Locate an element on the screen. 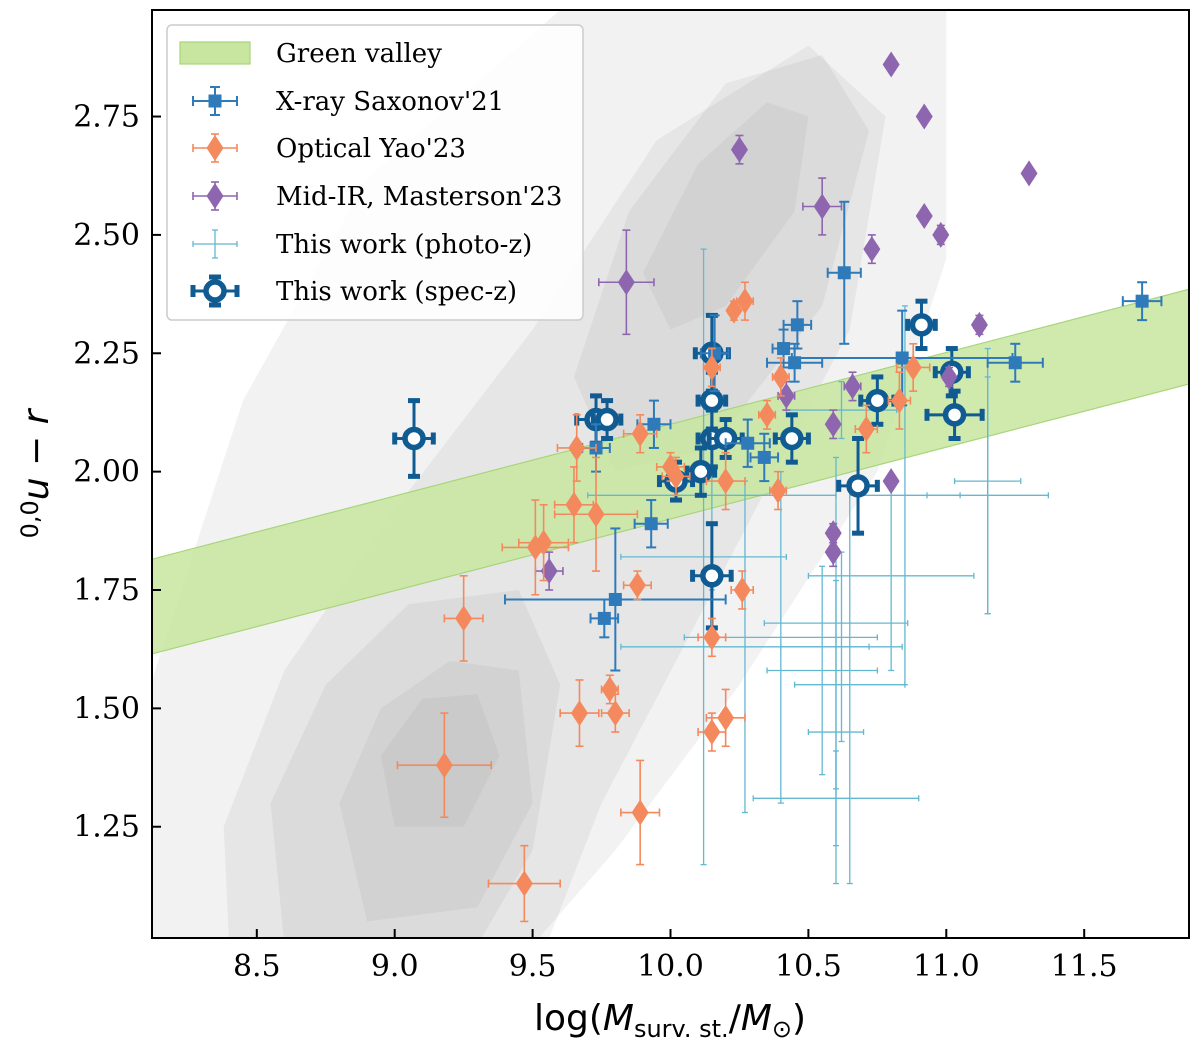 Image resolution: width=1200 pixels, height=1048 pixels. legend-entry: Green valley is located at coordinates (310, 54).